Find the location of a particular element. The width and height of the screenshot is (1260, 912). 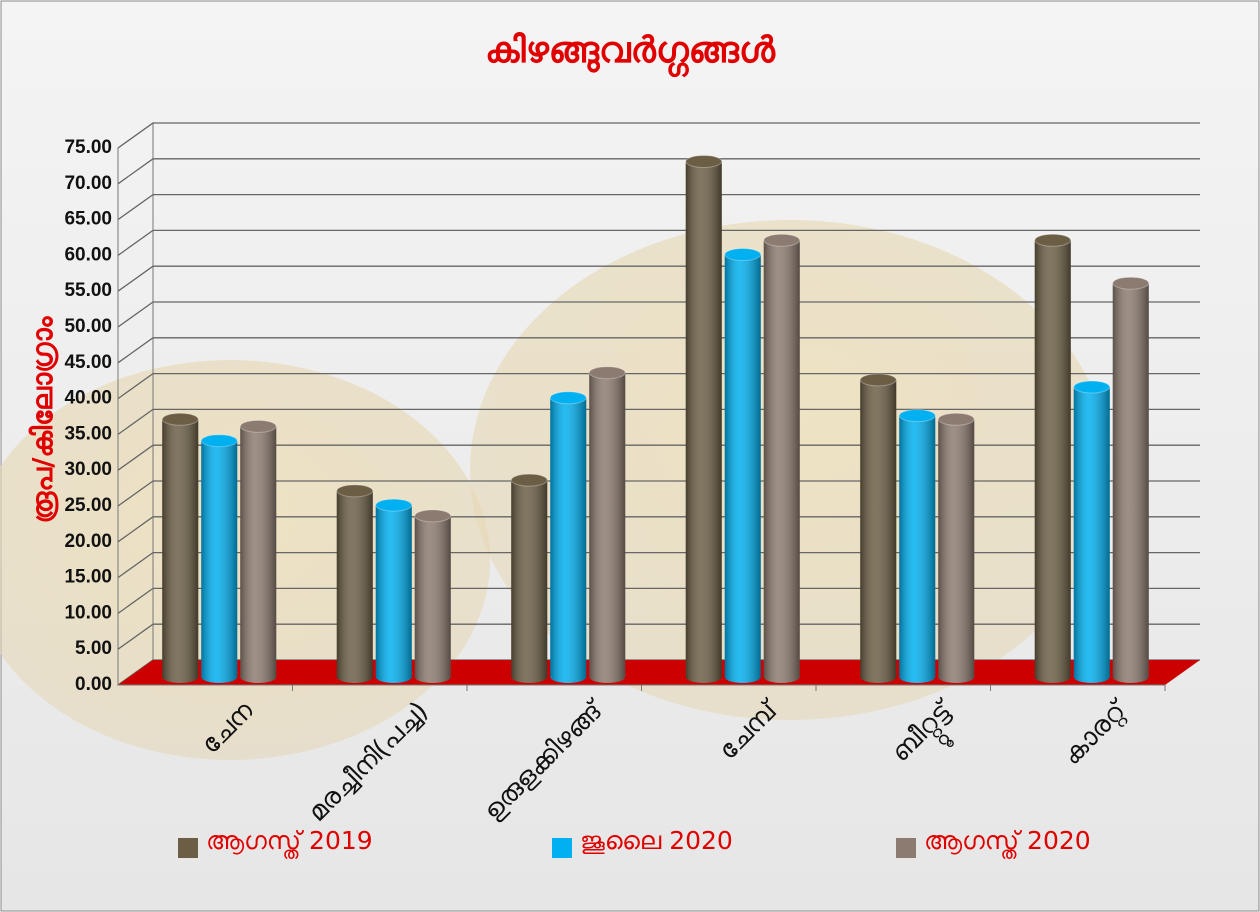

y-tick-label: 10.00 is located at coordinates (88, 612).